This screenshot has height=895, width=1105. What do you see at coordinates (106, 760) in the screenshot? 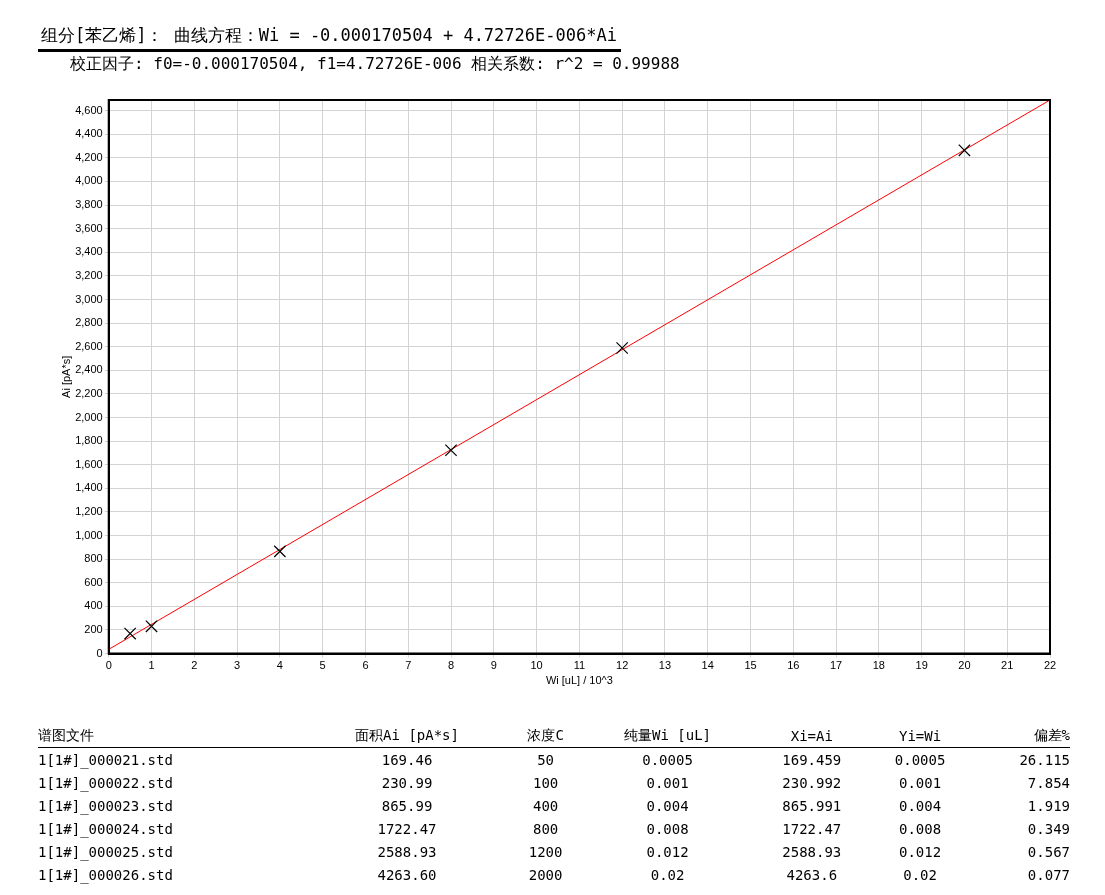
I see `text: 1[1#]_000021.std` at bounding box center [106, 760].